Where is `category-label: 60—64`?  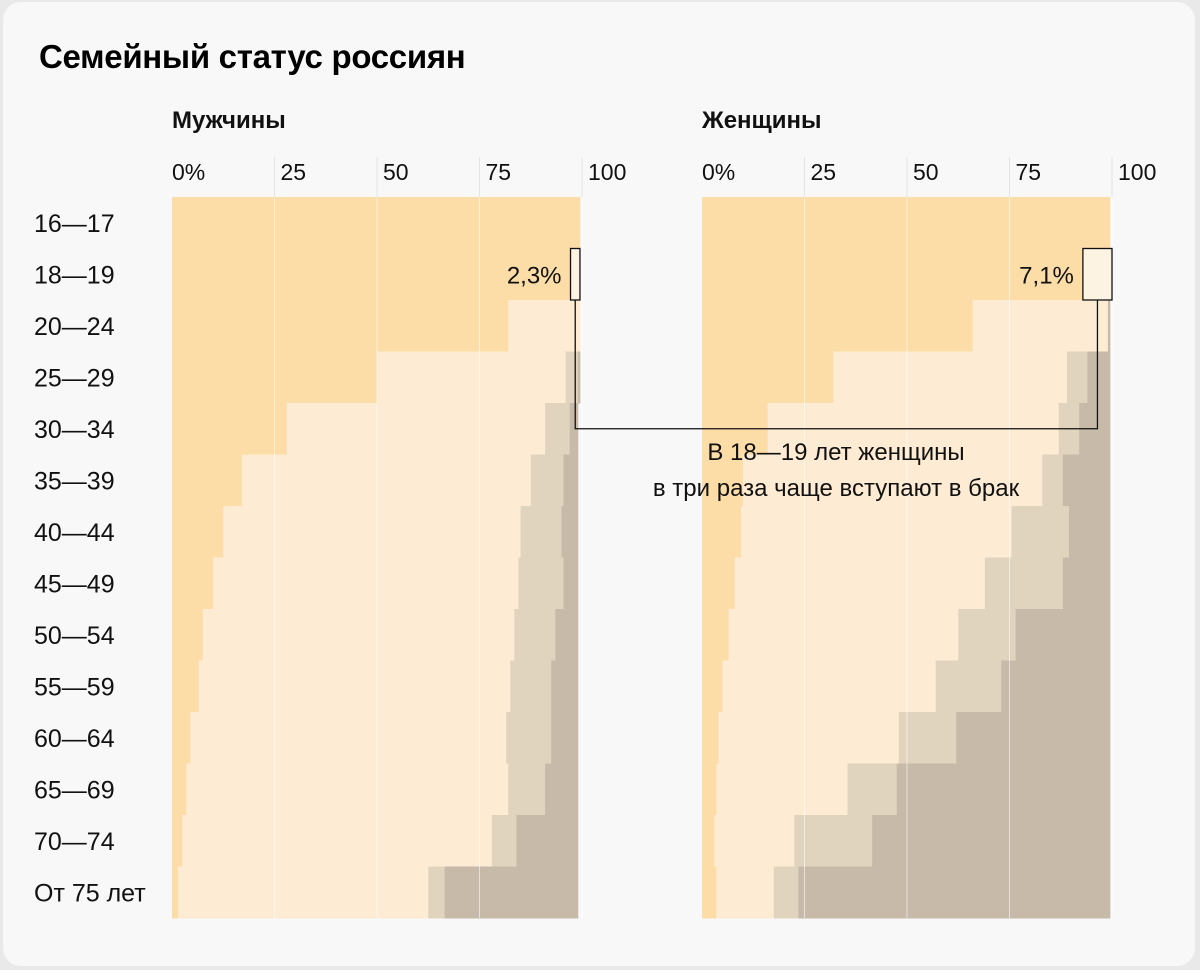 category-label: 60—64 is located at coordinates (74, 739).